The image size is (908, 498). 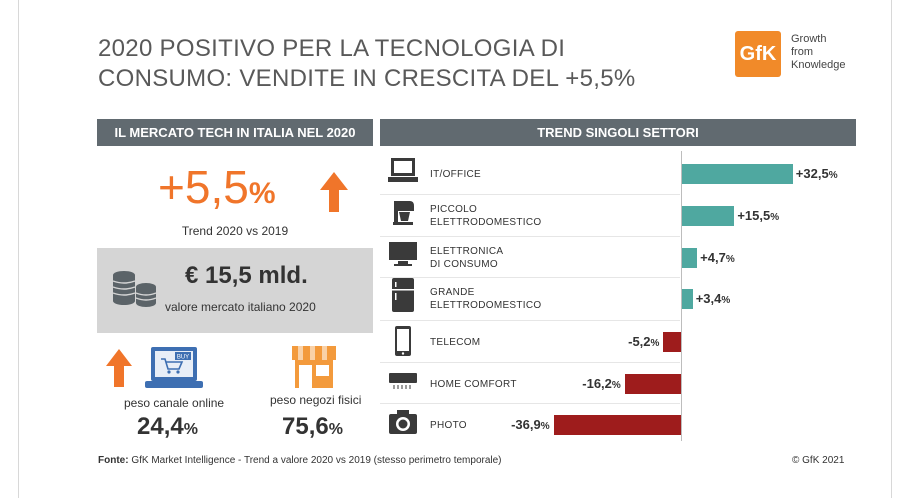 What do you see at coordinates (818, 52) in the screenshot?
I see `logo-tagline: Growth from Knowledge` at bounding box center [818, 52].